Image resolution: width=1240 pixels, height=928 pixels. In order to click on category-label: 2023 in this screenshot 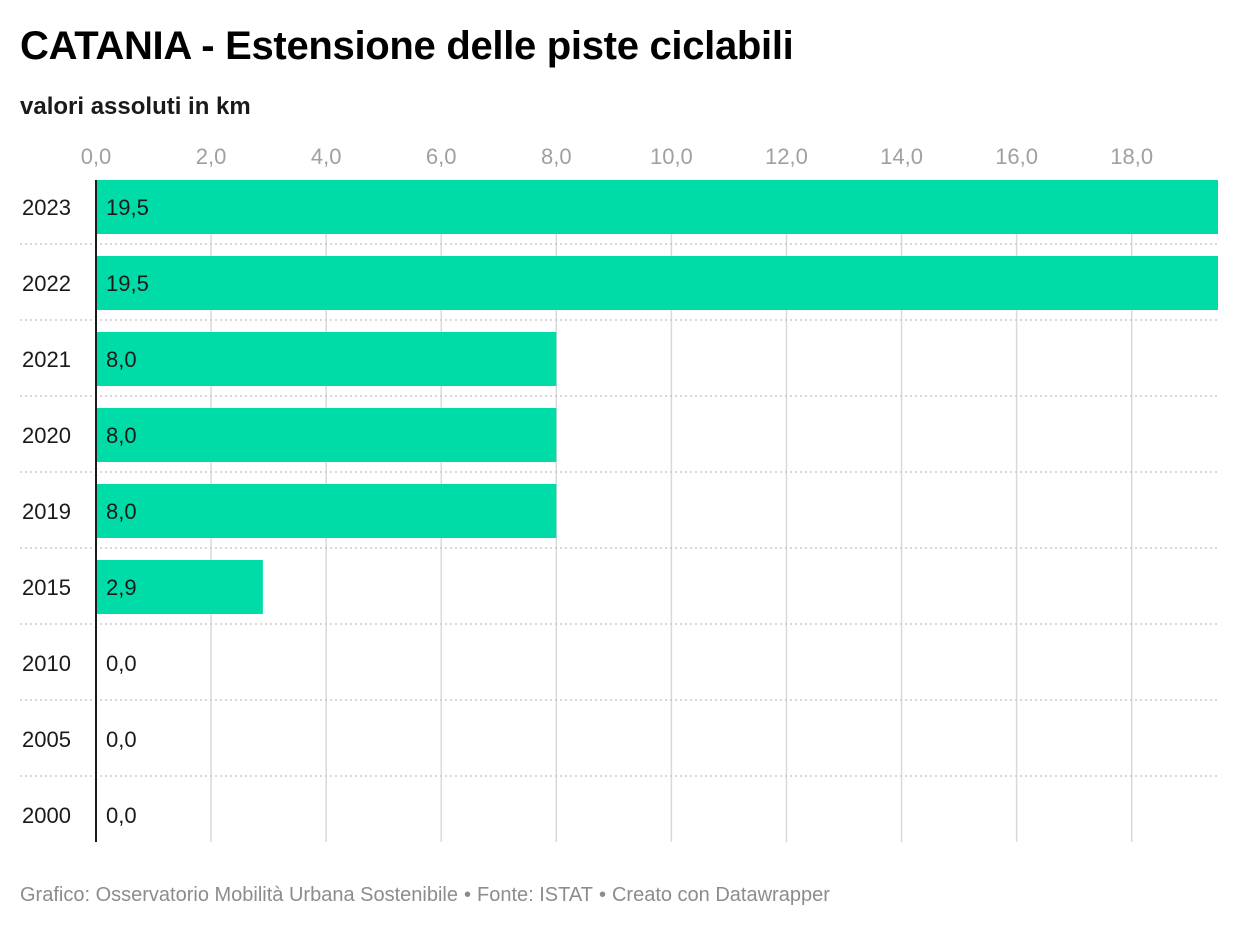, I will do `click(46, 207)`.